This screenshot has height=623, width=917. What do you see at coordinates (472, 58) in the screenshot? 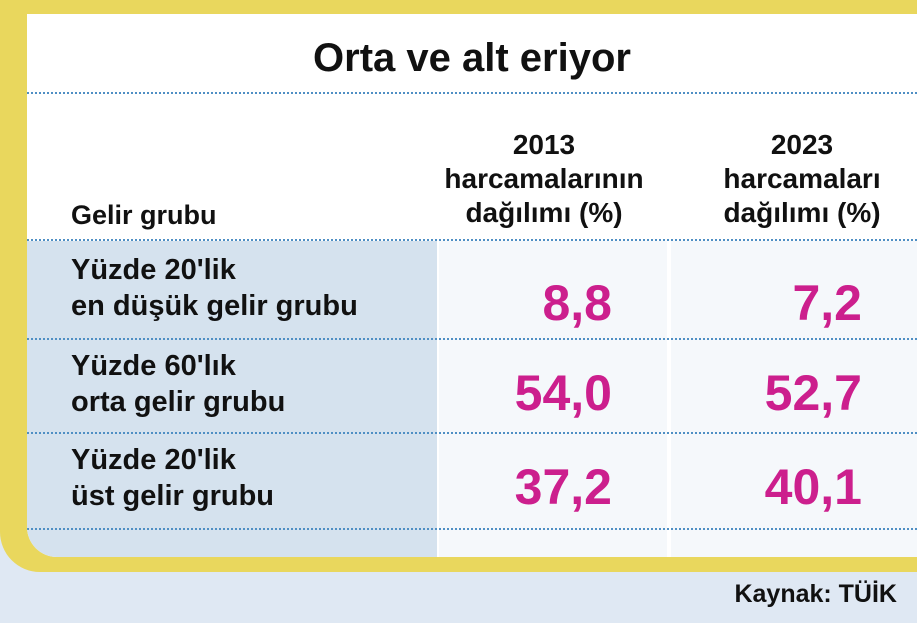
I see `chart-title: Orta ve alt eriyor` at bounding box center [472, 58].